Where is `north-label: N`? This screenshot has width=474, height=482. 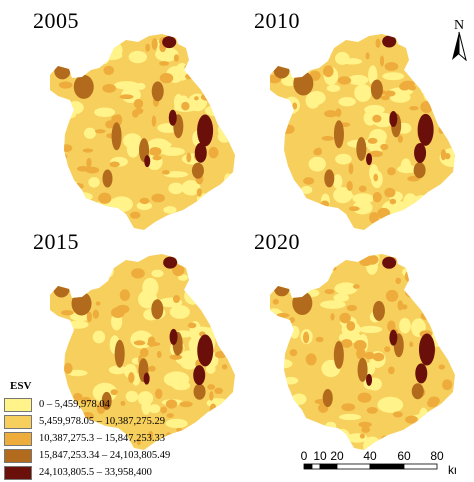
north-label: N is located at coordinates (459, 25).